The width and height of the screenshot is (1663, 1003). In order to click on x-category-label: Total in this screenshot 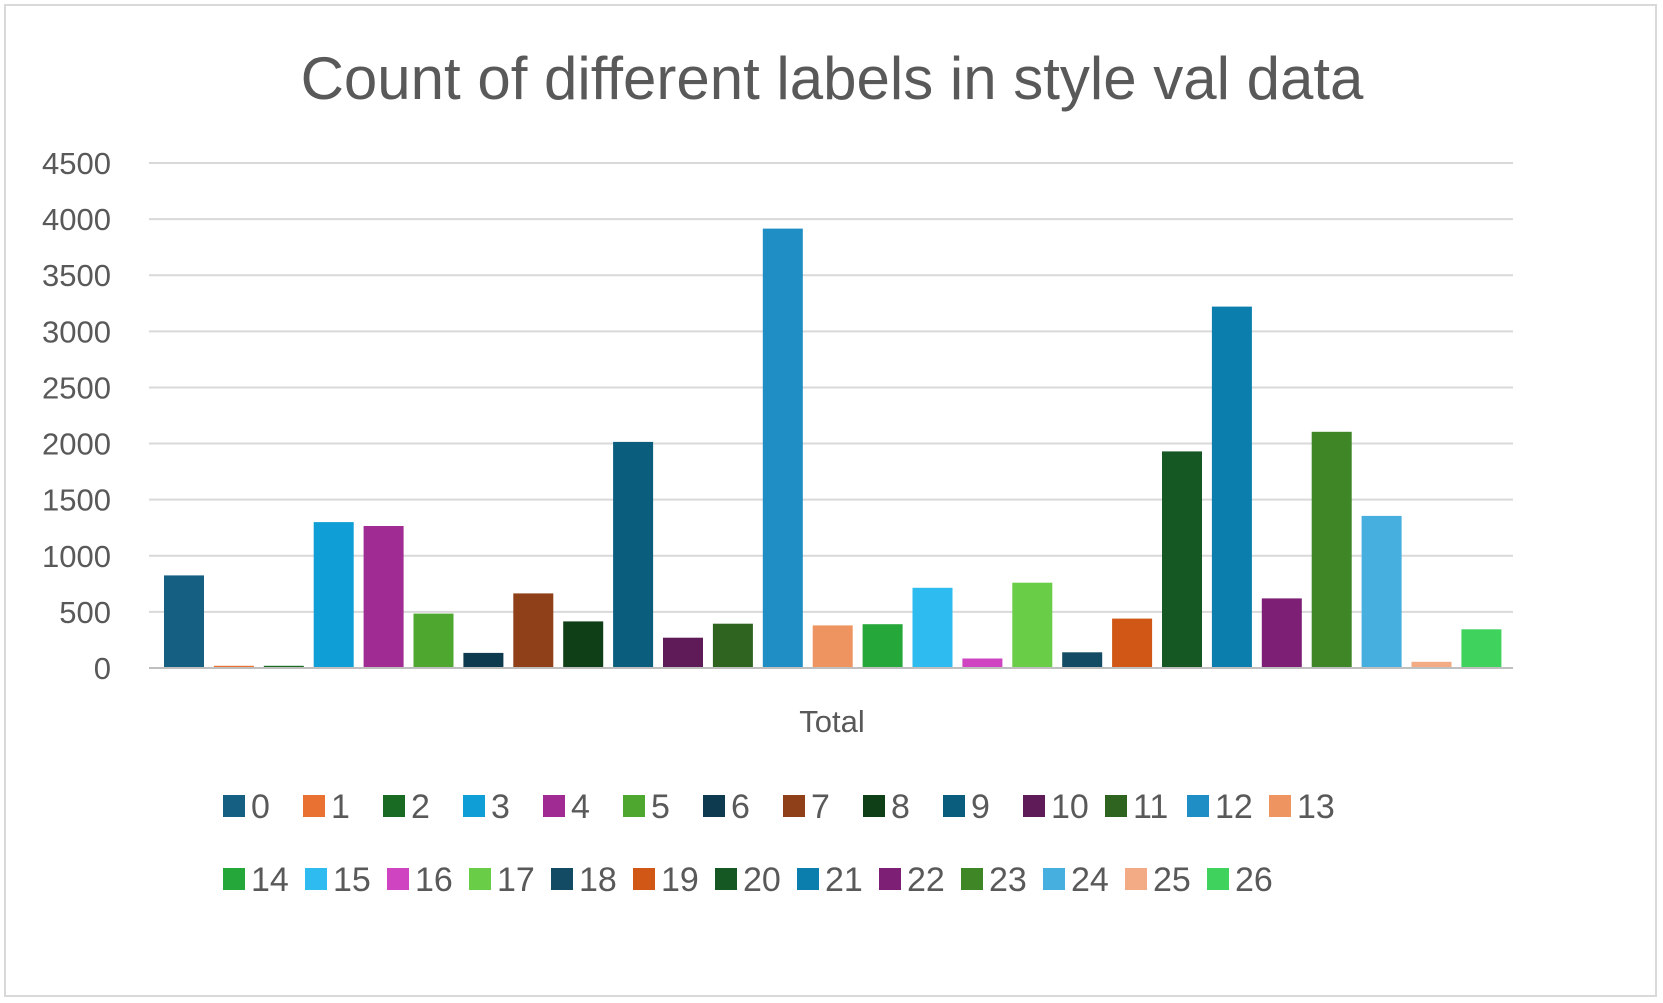, I will do `click(831, 721)`.